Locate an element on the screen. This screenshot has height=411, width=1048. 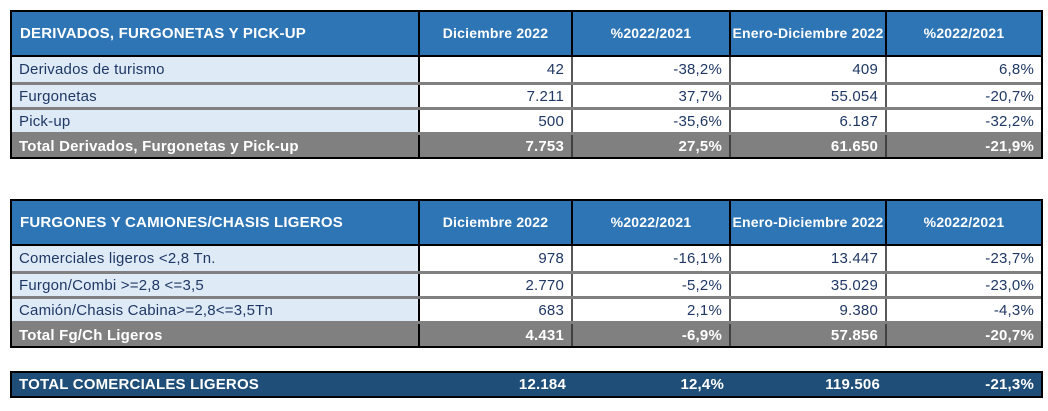
cell-ytd-value: 13.447 is located at coordinates (809, 258).